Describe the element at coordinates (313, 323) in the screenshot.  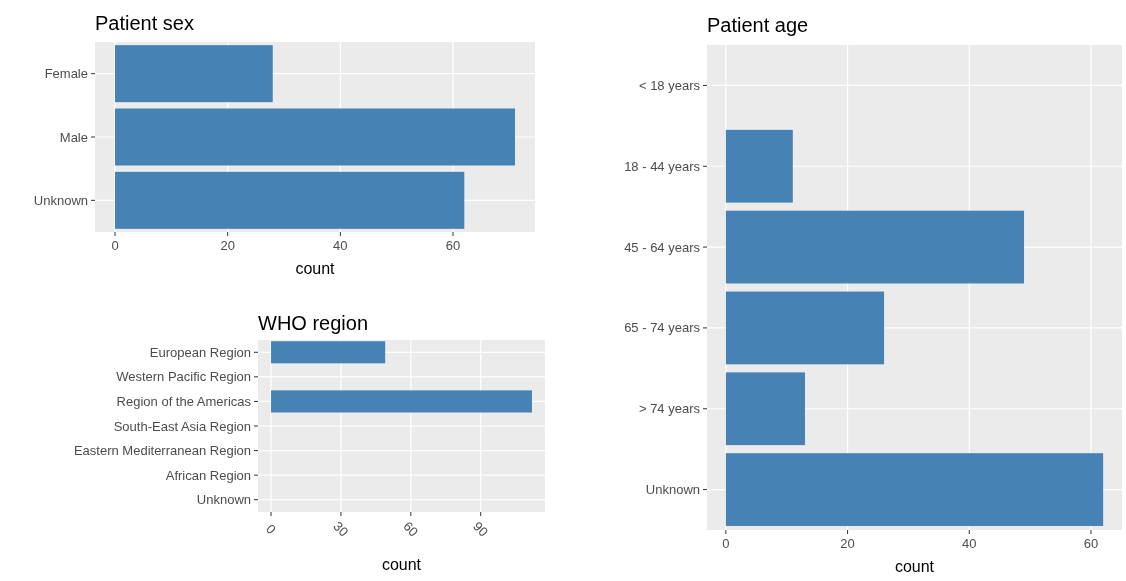
I see `chart-title: WHO region` at that location.